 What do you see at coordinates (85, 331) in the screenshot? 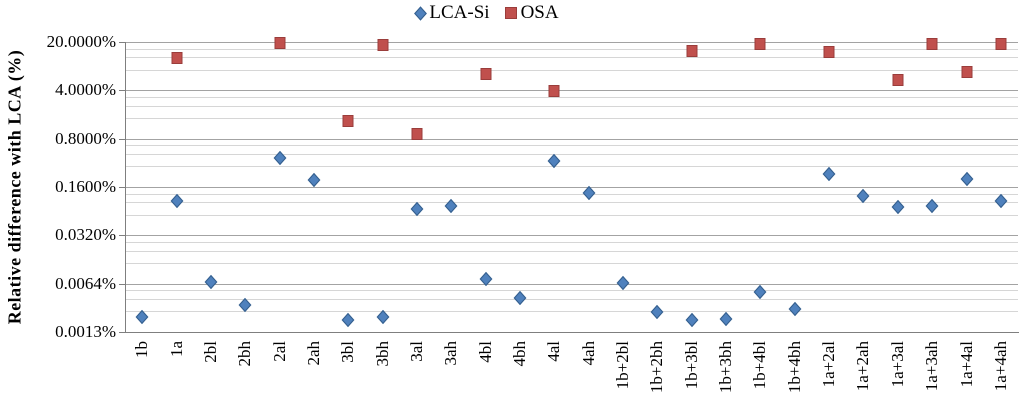
I see `y-tick-label: 0.0013%` at bounding box center [85, 331].